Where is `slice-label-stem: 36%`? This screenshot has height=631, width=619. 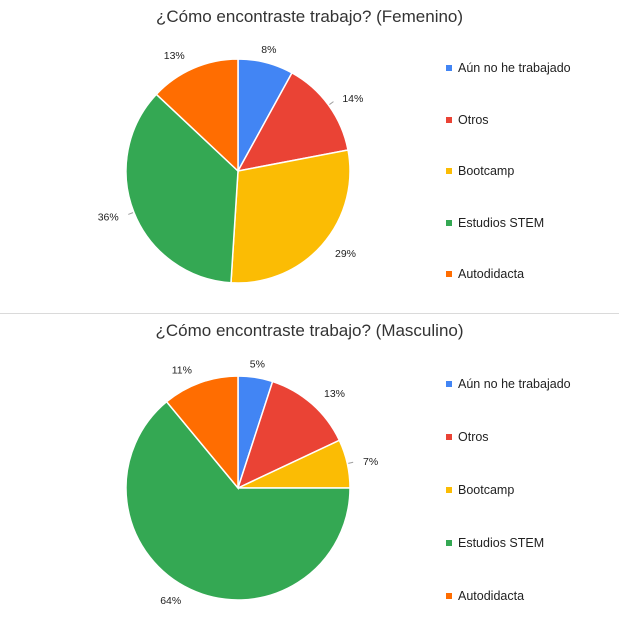 slice-label-stem: 36% is located at coordinates (108, 218).